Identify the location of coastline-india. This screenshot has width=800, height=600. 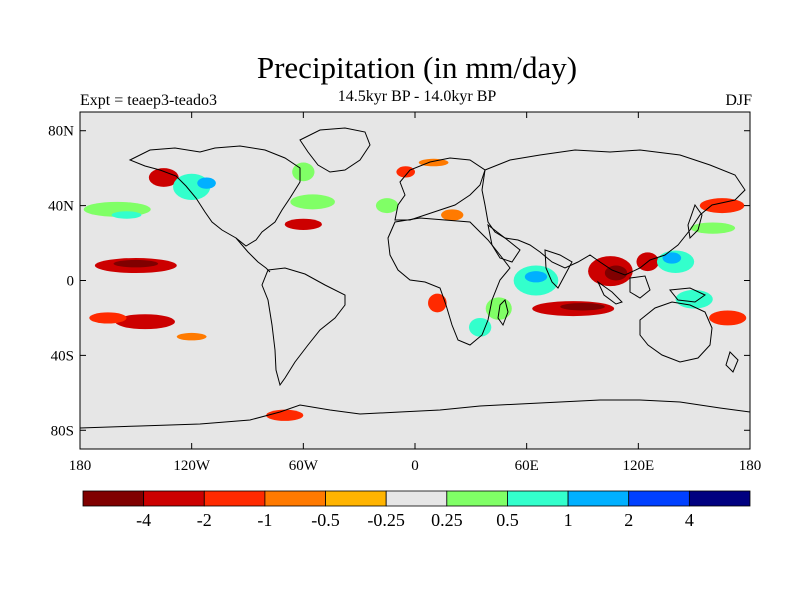
(558, 269).